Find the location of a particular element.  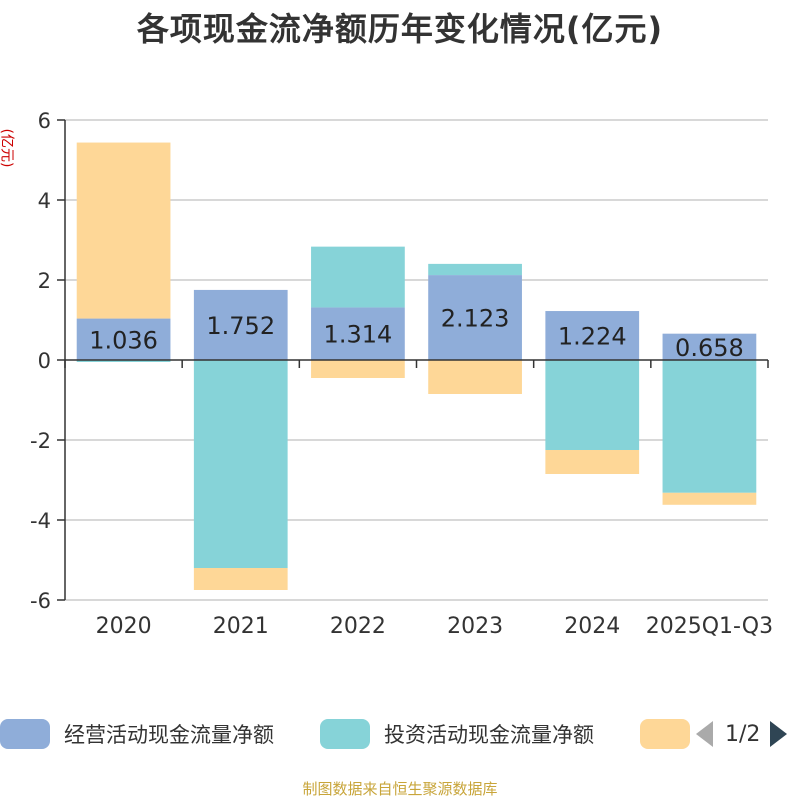

y-tick-label: -6 is located at coordinates (40, 601).